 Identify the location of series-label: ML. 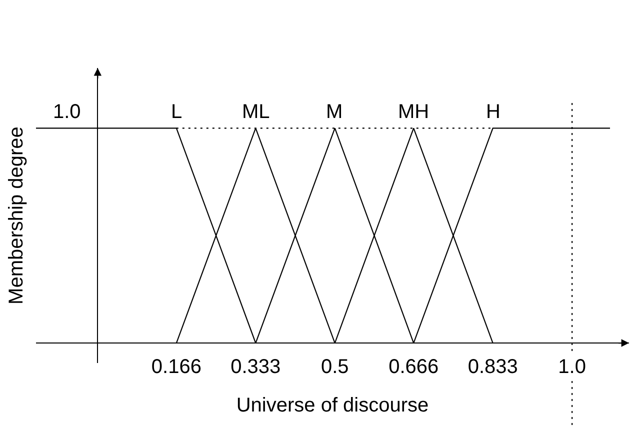
(256, 112).